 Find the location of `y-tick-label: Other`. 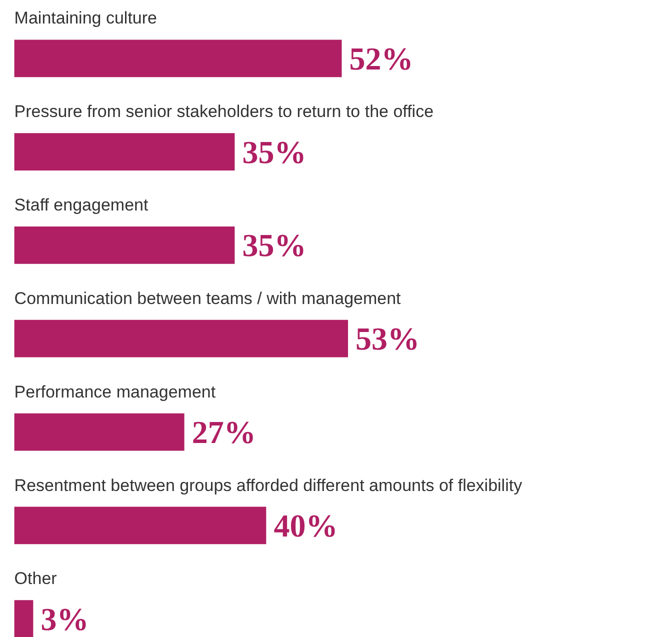

y-tick-label: Other is located at coordinates (36, 578).